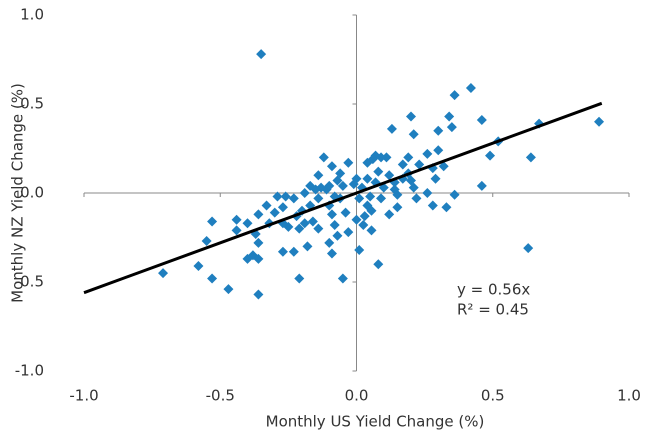  Describe the element at coordinates (375, 422) in the screenshot. I see `x-axis-title: Monthly US Yield Change (%)` at that location.